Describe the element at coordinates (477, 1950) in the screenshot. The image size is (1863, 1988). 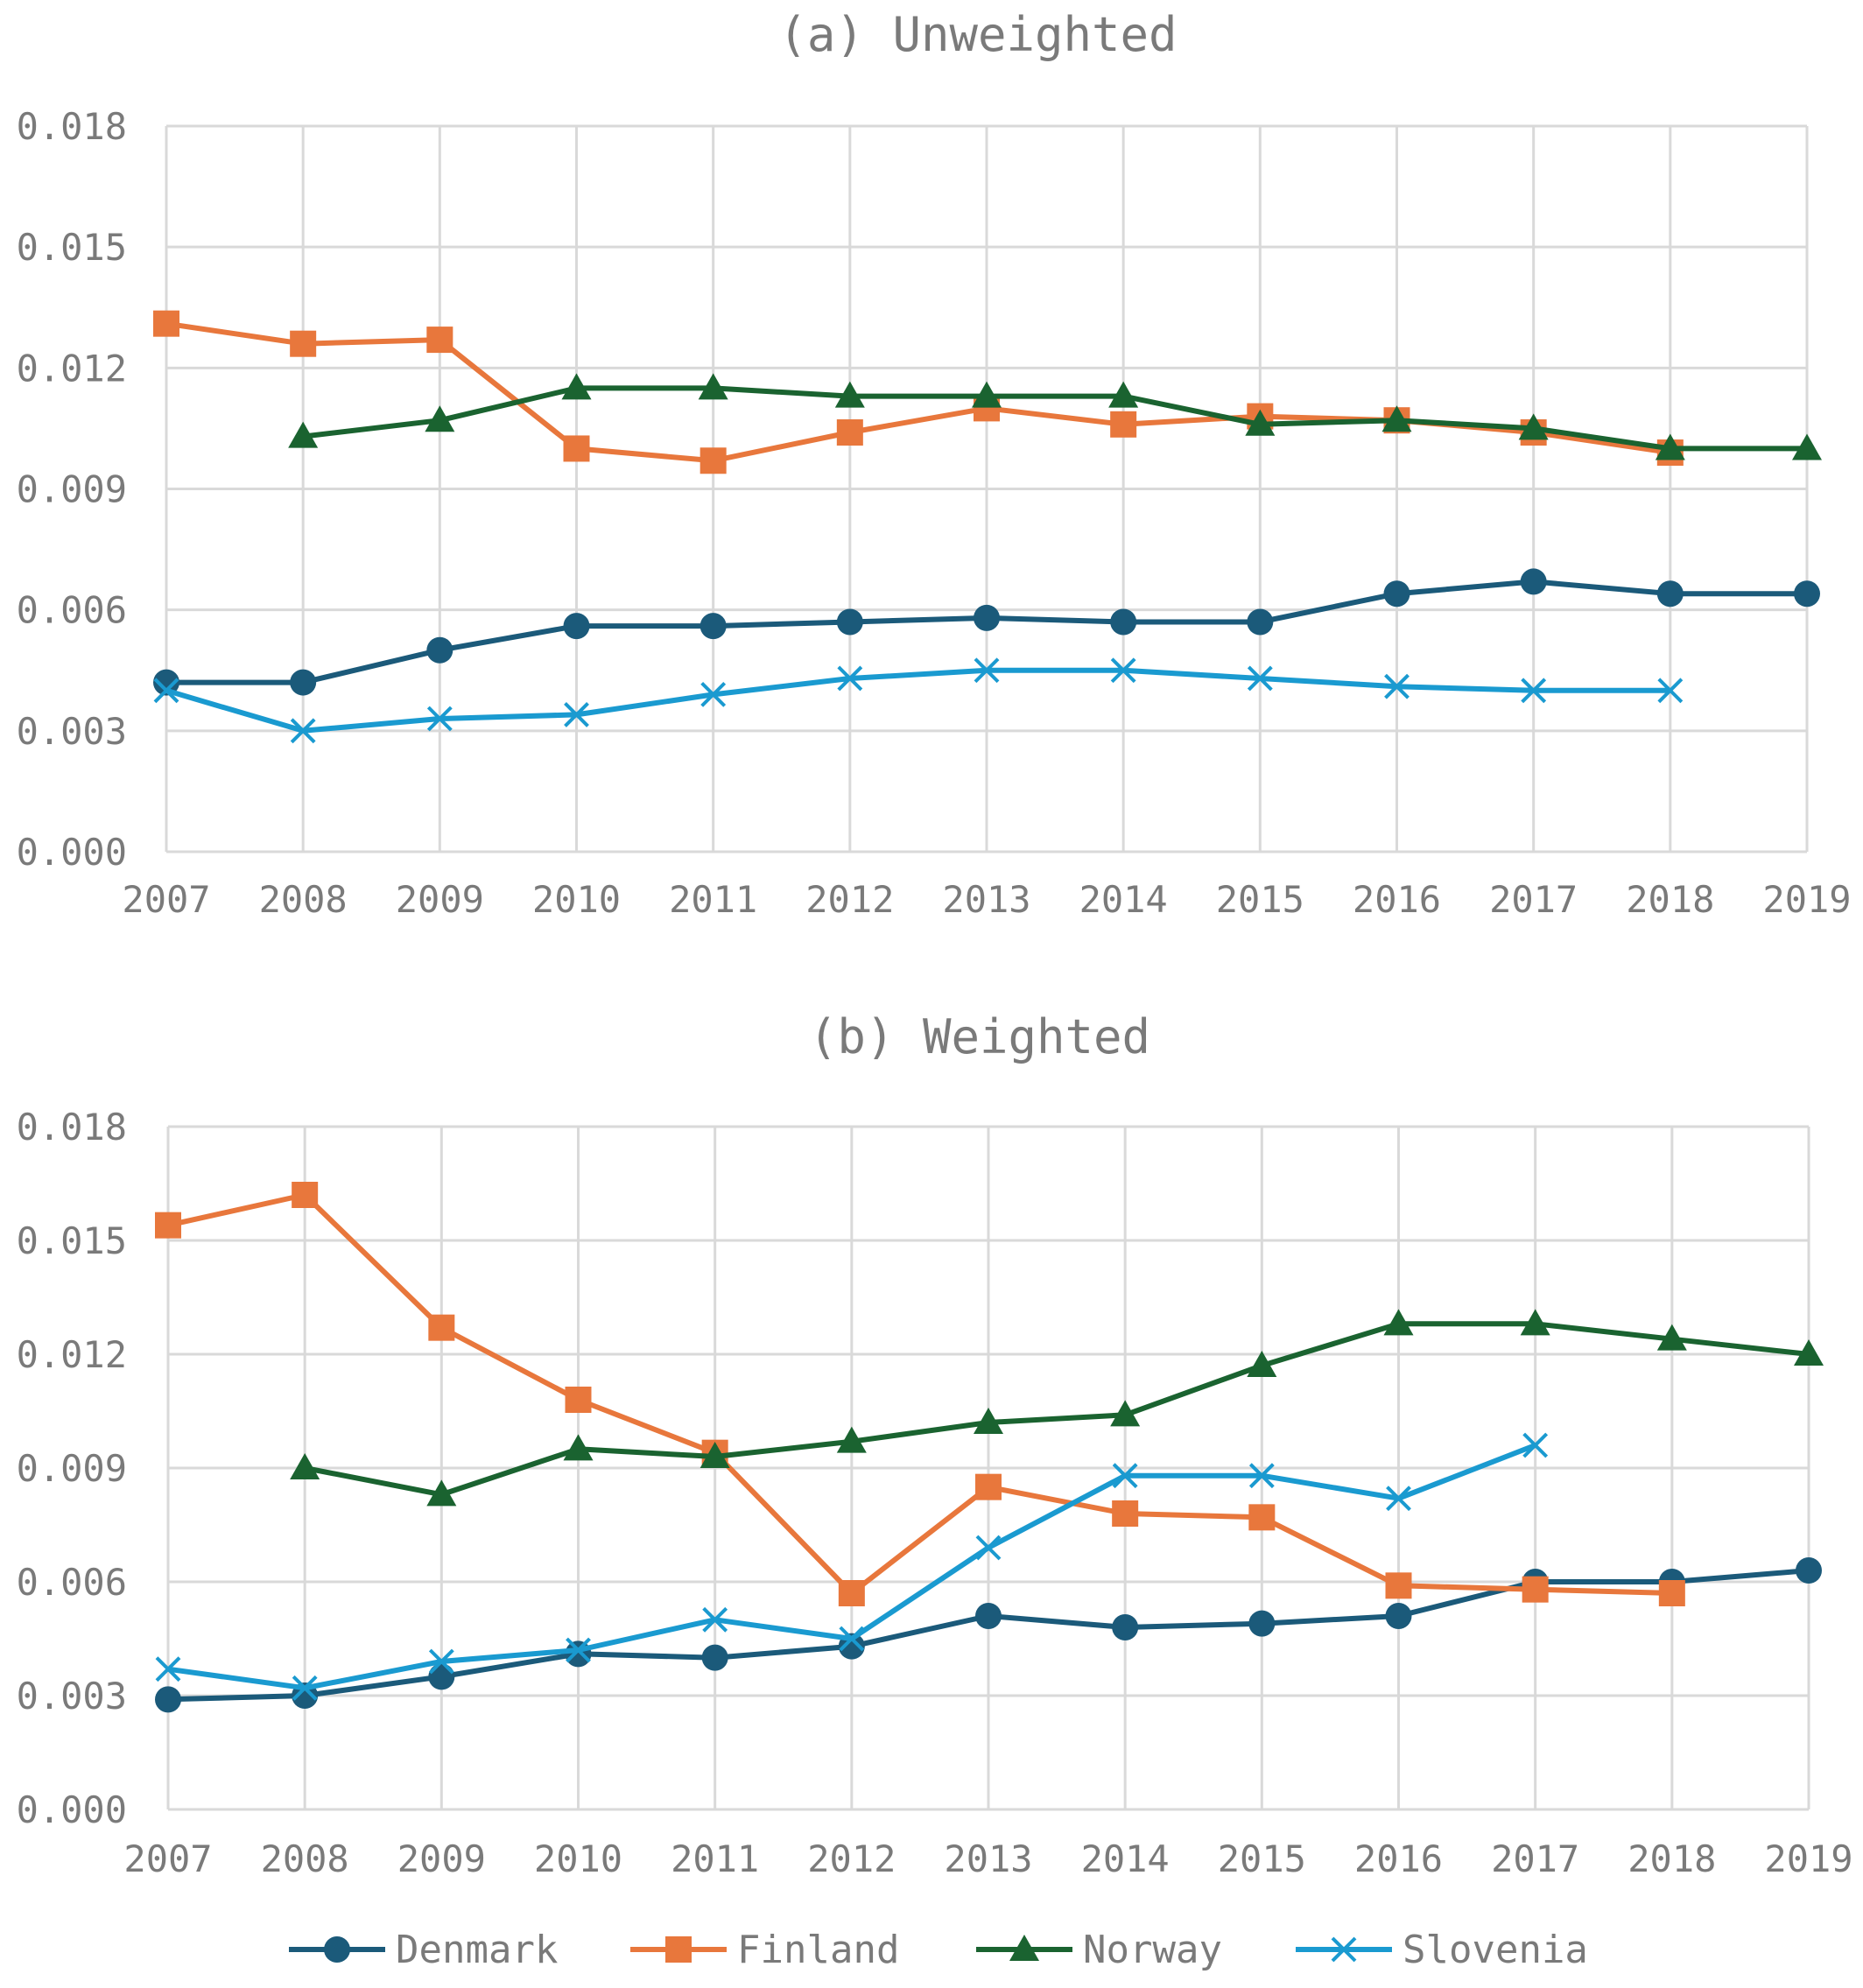
I see `legend-label: Denmark` at that location.